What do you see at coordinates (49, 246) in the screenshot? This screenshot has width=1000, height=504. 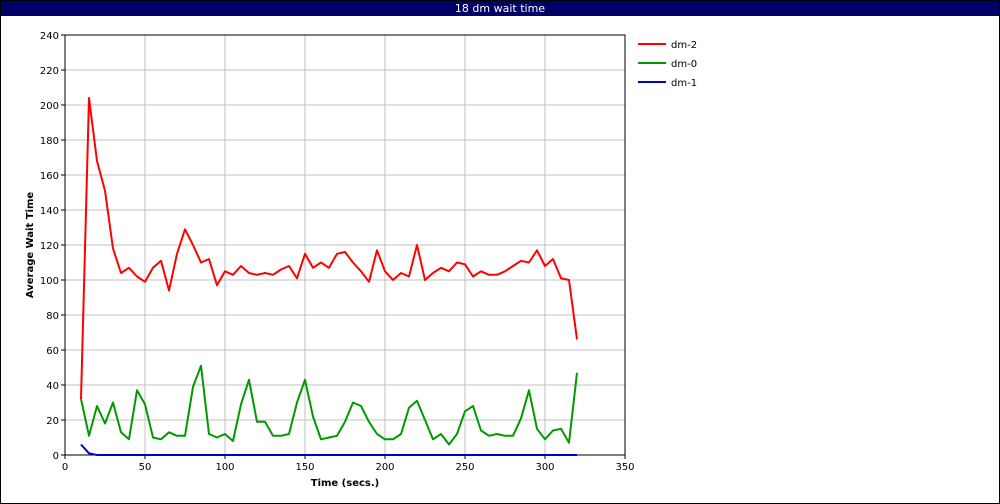 I see `y-tick-label: 120` at bounding box center [49, 246].